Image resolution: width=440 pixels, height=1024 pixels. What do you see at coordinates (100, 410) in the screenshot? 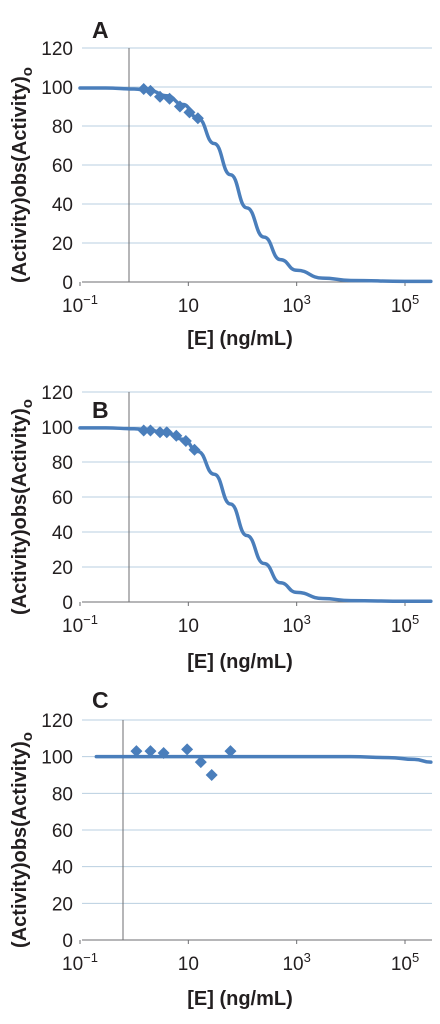
I see `panel-label: B` at bounding box center [100, 410].